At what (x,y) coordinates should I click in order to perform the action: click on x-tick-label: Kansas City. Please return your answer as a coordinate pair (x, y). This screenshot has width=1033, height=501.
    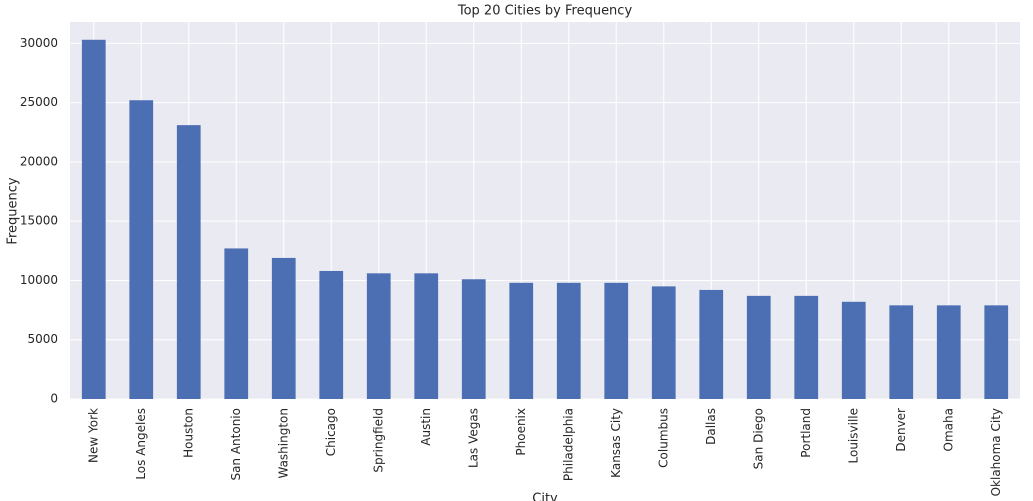
    Looking at the image, I should click on (616, 443).